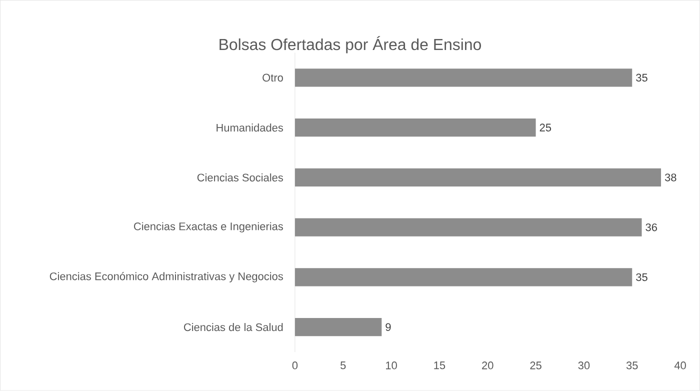 This screenshot has height=391, width=700. Describe the element at coordinates (632, 366) in the screenshot. I see `x-tick-label: 35` at that location.